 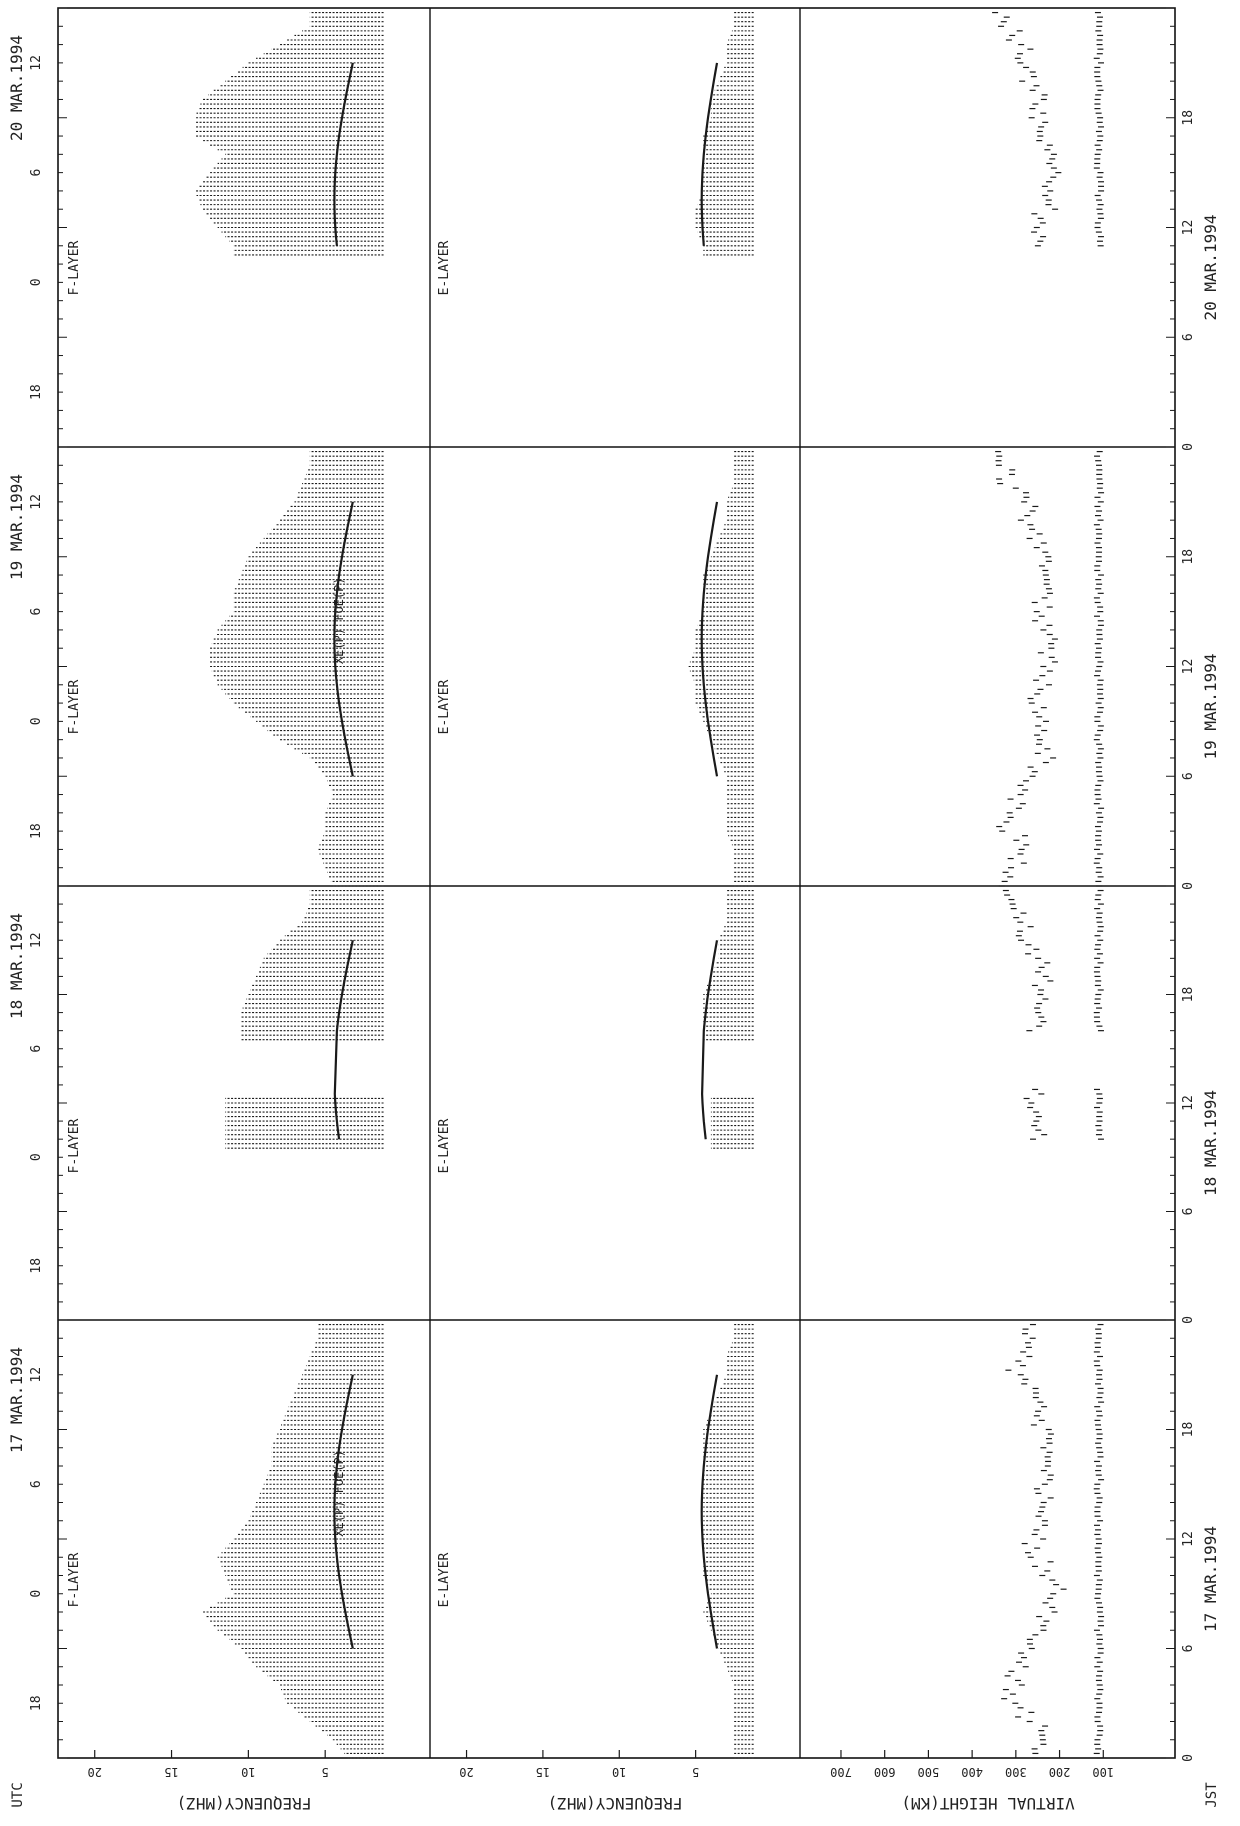 I want to click on value-tick-label-virtual-height: 700, so click(x=841, y=1772).